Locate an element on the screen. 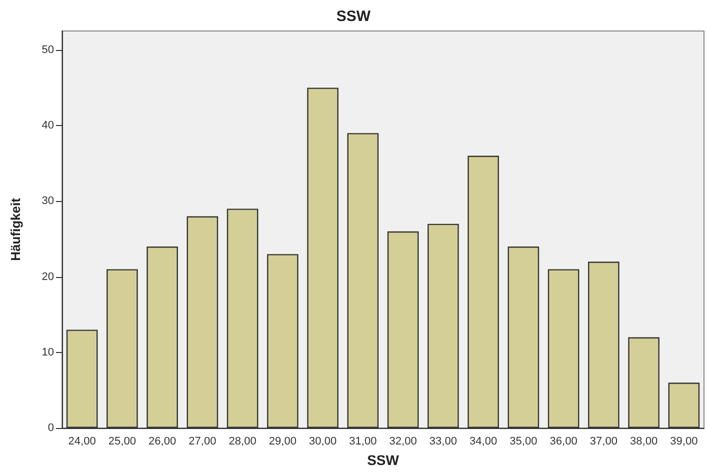  x-axis-title: SSW is located at coordinates (383, 460).